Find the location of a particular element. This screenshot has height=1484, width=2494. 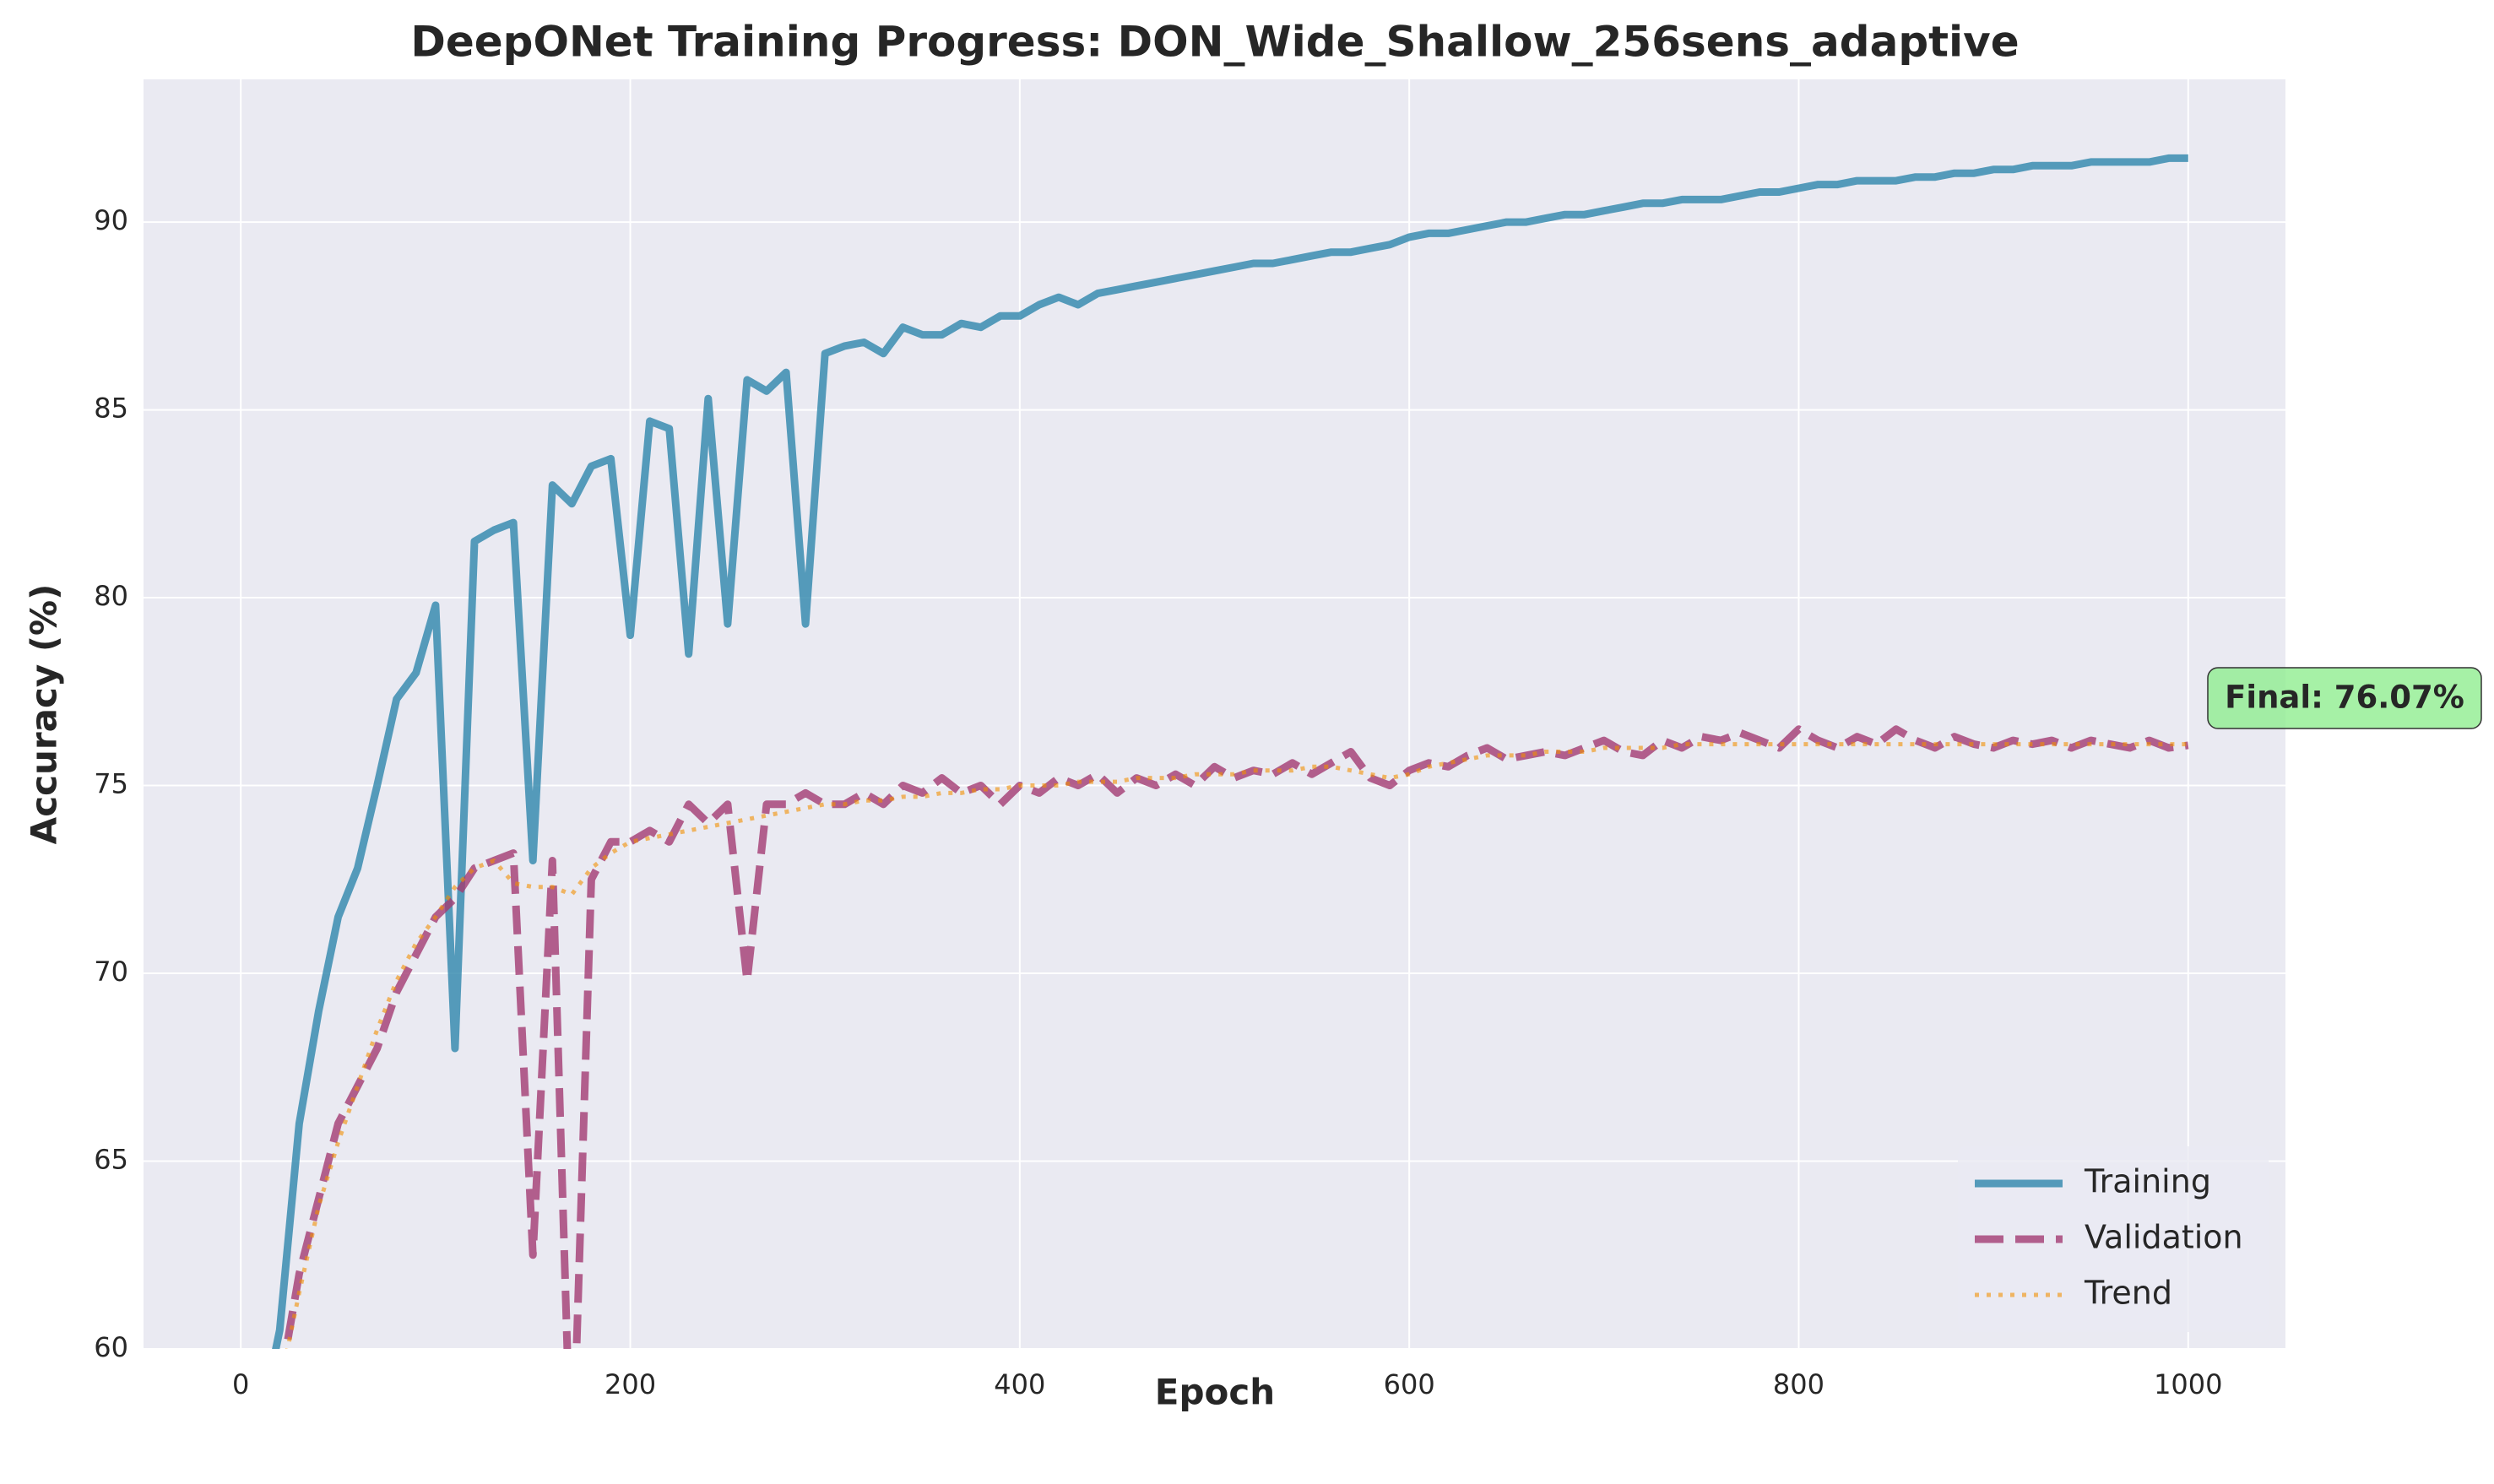

y-tick-label: 60 is located at coordinates (111, 1347).